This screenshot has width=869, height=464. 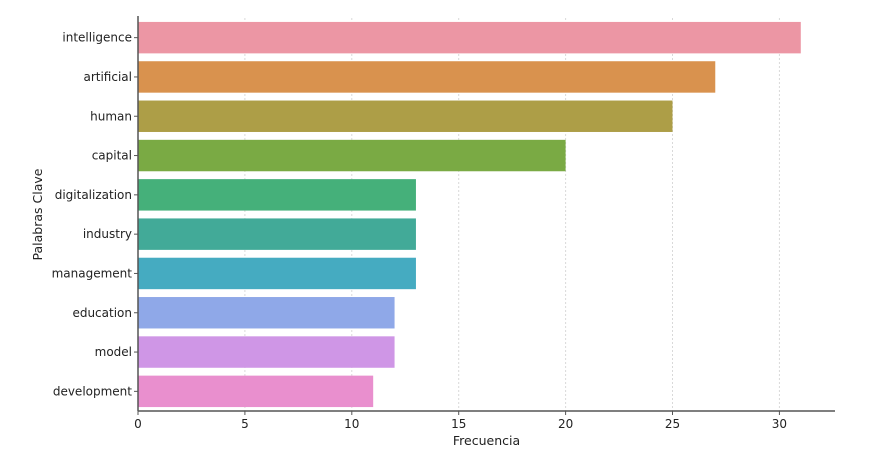 I want to click on y-tick-label-human: human, so click(x=111, y=116).